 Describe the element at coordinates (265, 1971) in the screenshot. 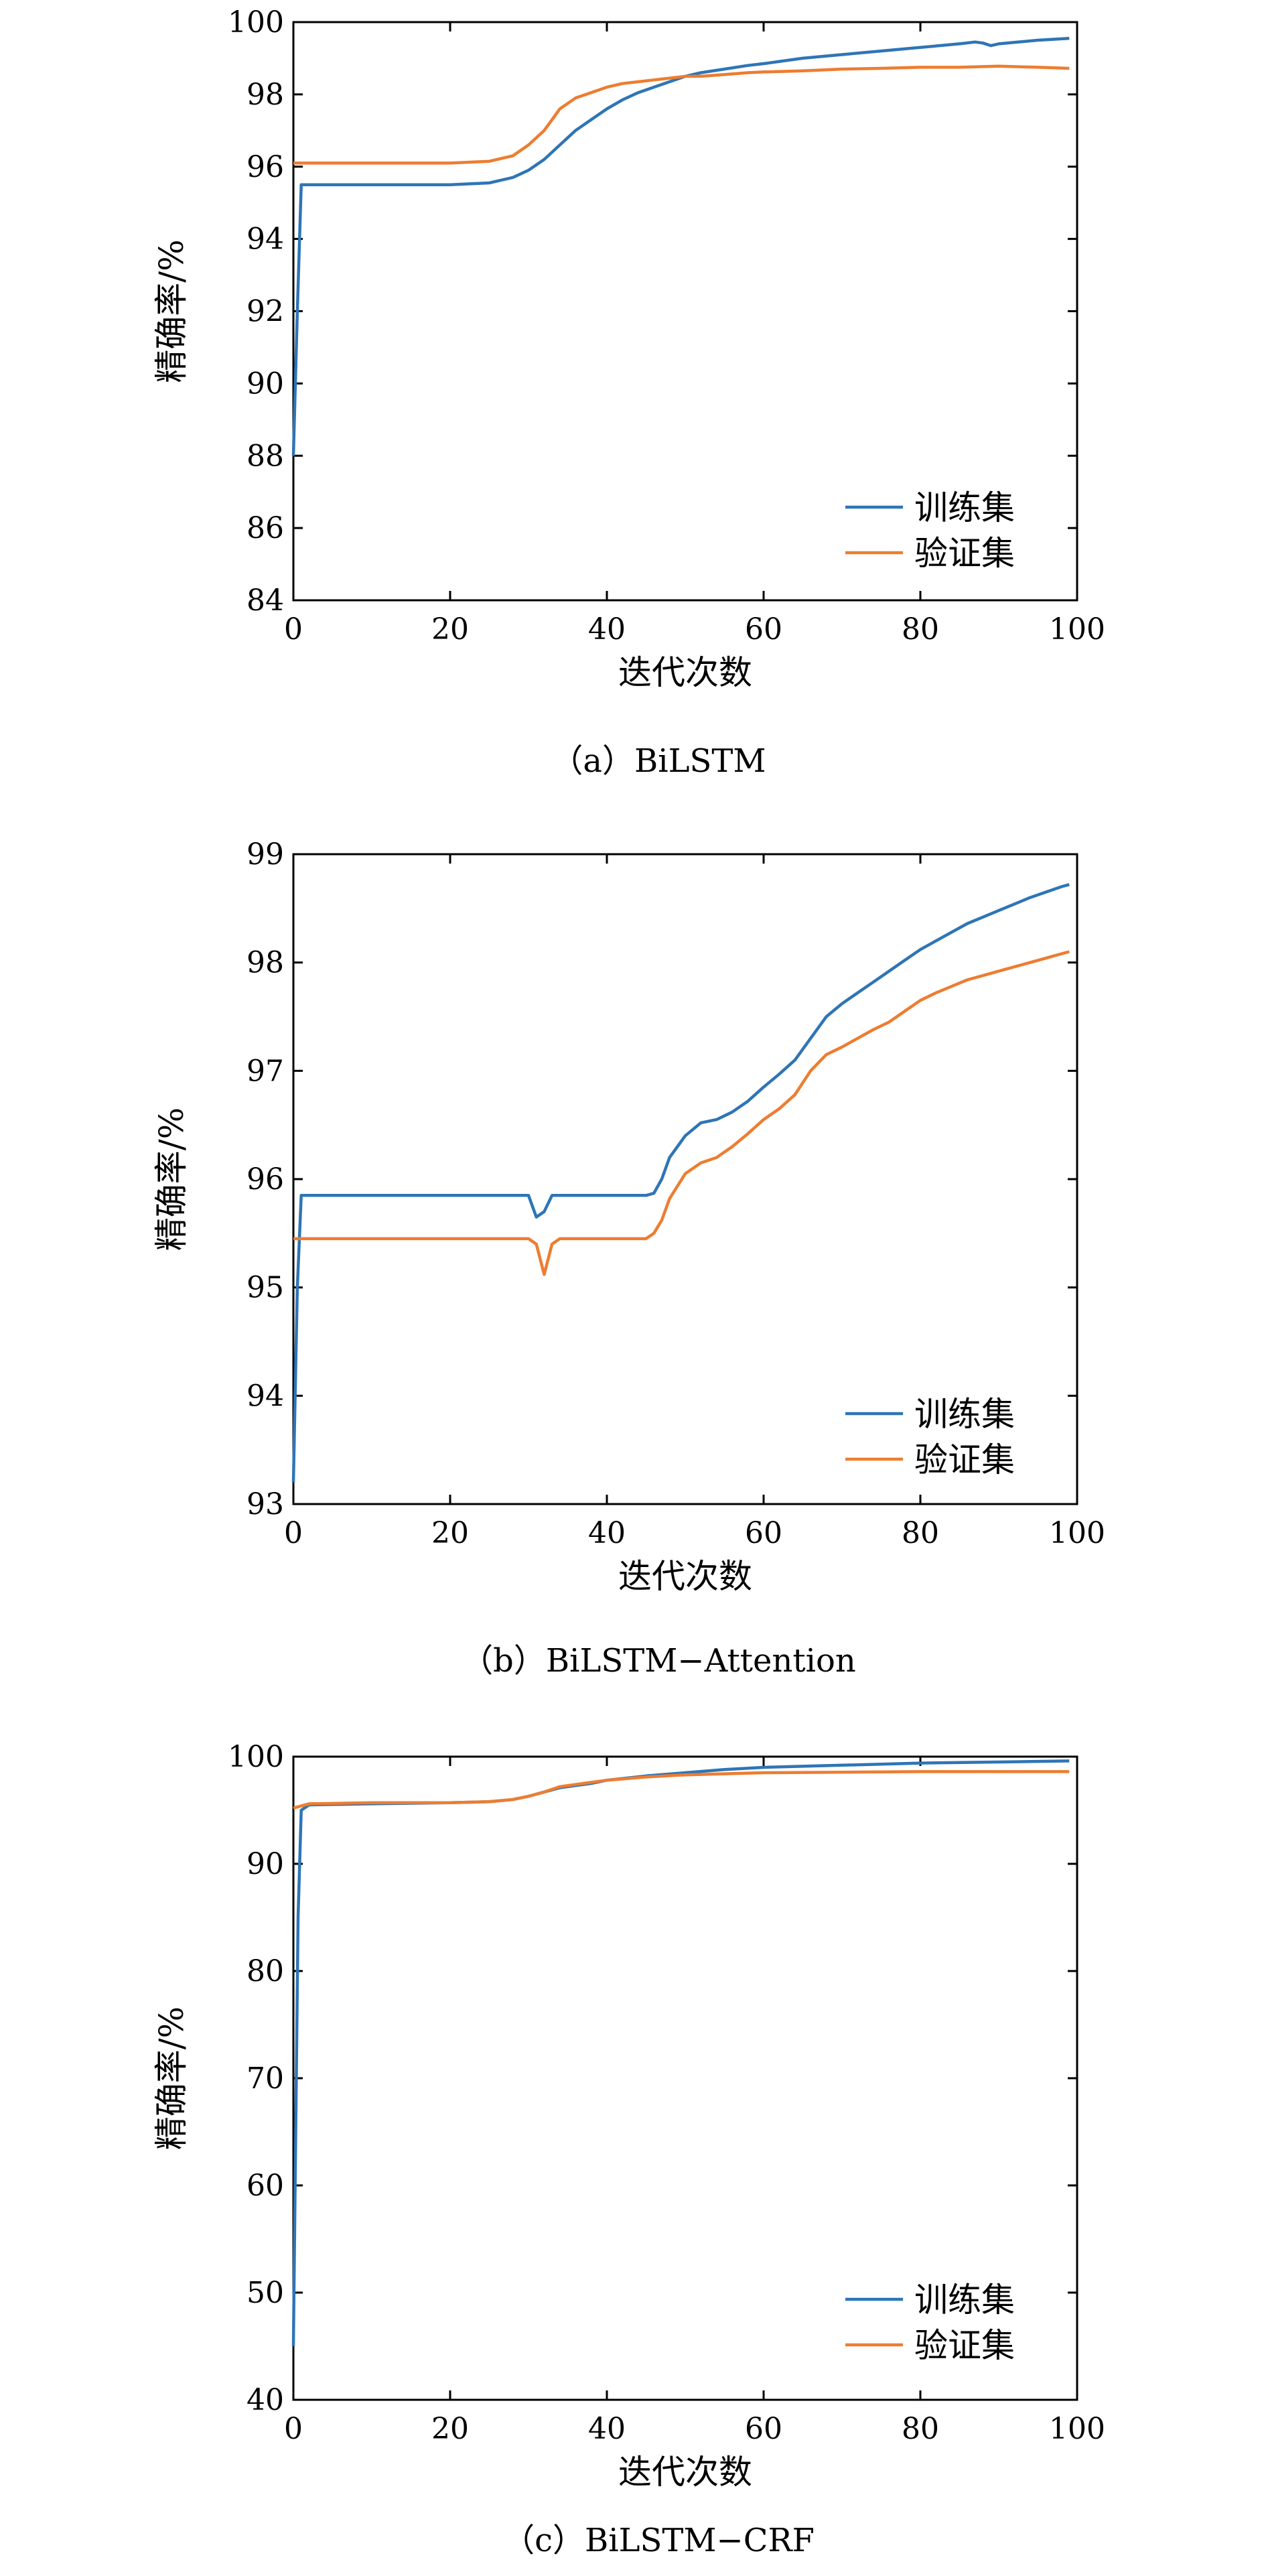

I see `y-tick-label: 80` at that location.